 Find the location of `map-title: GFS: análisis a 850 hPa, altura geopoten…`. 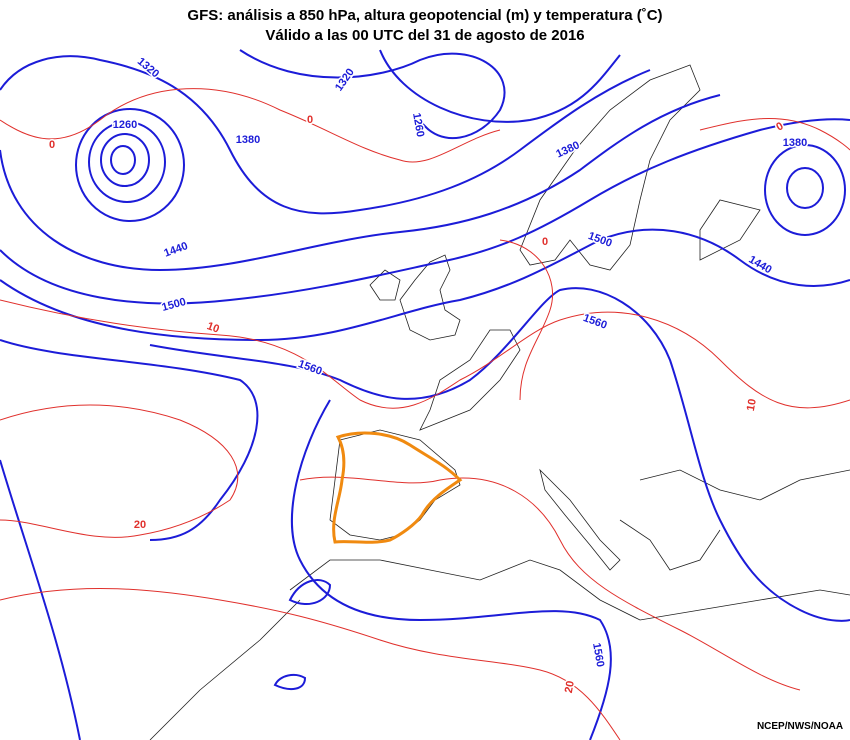

map-title: GFS: análisis a 850 hPa, altura geopoten… is located at coordinates (424, 15).